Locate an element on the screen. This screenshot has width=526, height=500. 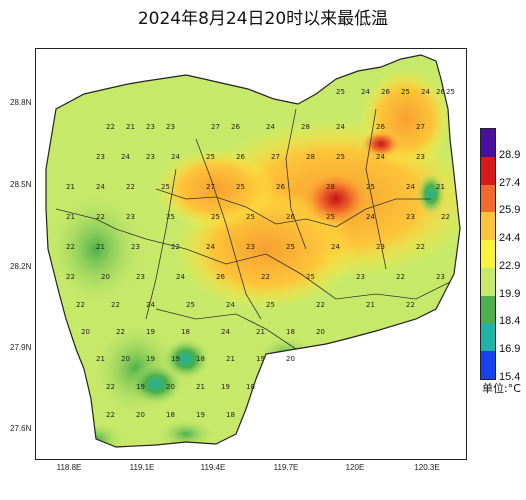
lon-tick: 120E is located at coordinates (355, 467).